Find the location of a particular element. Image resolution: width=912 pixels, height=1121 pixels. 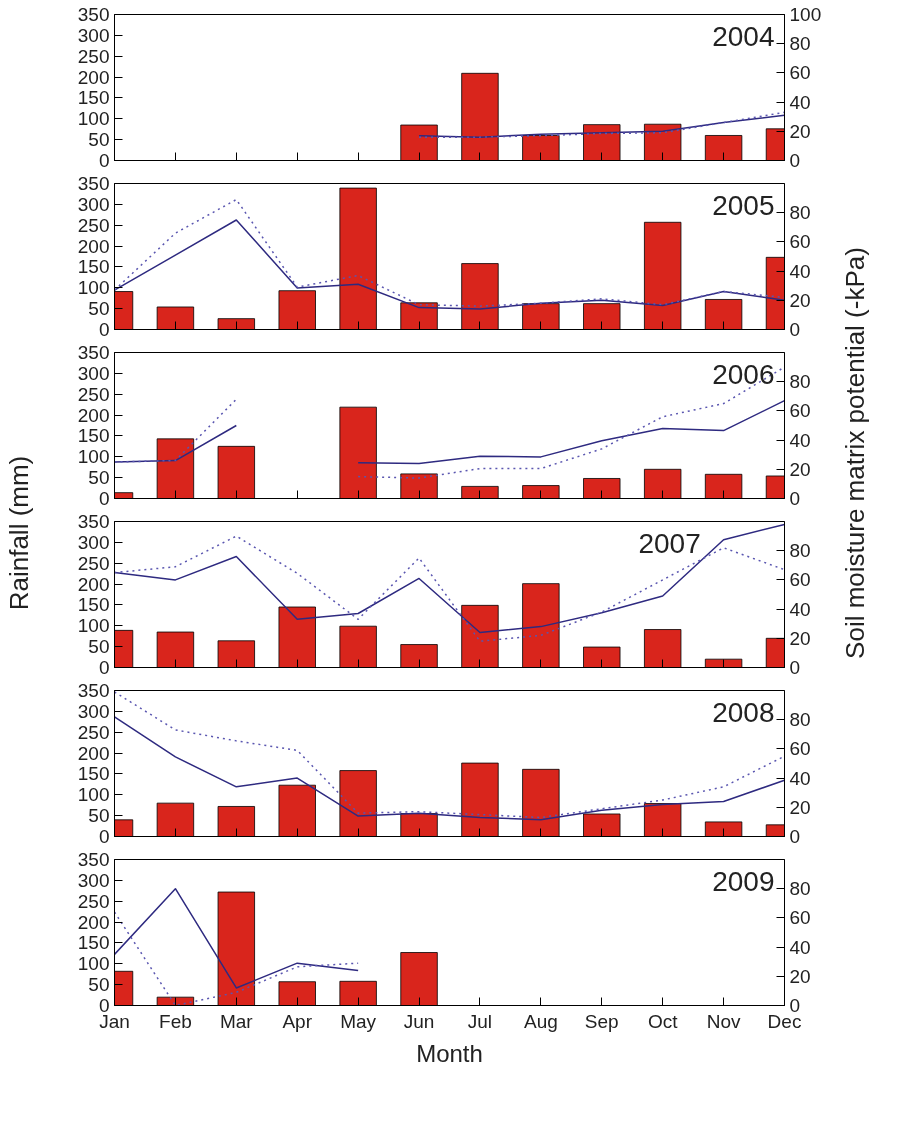

x-tick-label: Mar is located at coordinates (236, 1021).